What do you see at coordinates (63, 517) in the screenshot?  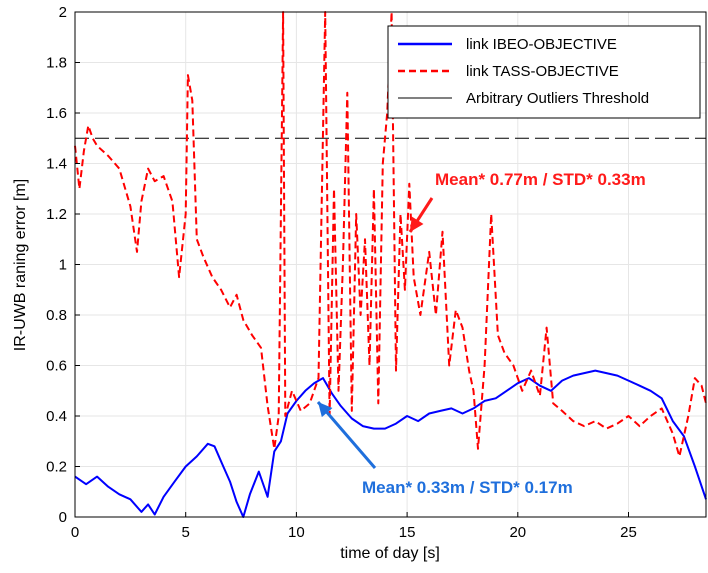 I see `y-tick-label: 0` at bounding box center [63, 517].